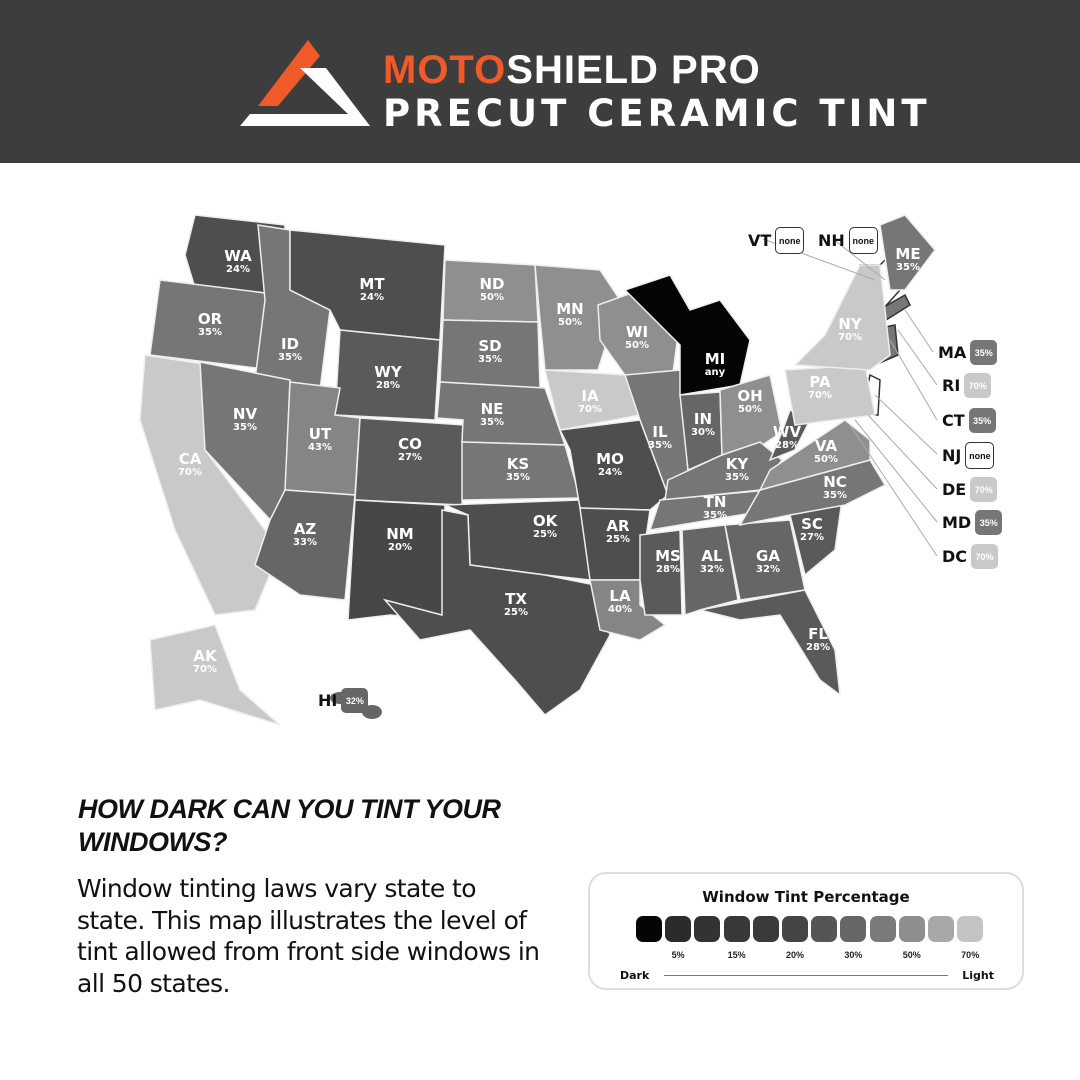 The width and height of the screenshot is (1080, 1080). What do you see at coordinates (215, 675) in the screenshot?
I see `state-ak` at bounding box center [215, 675].